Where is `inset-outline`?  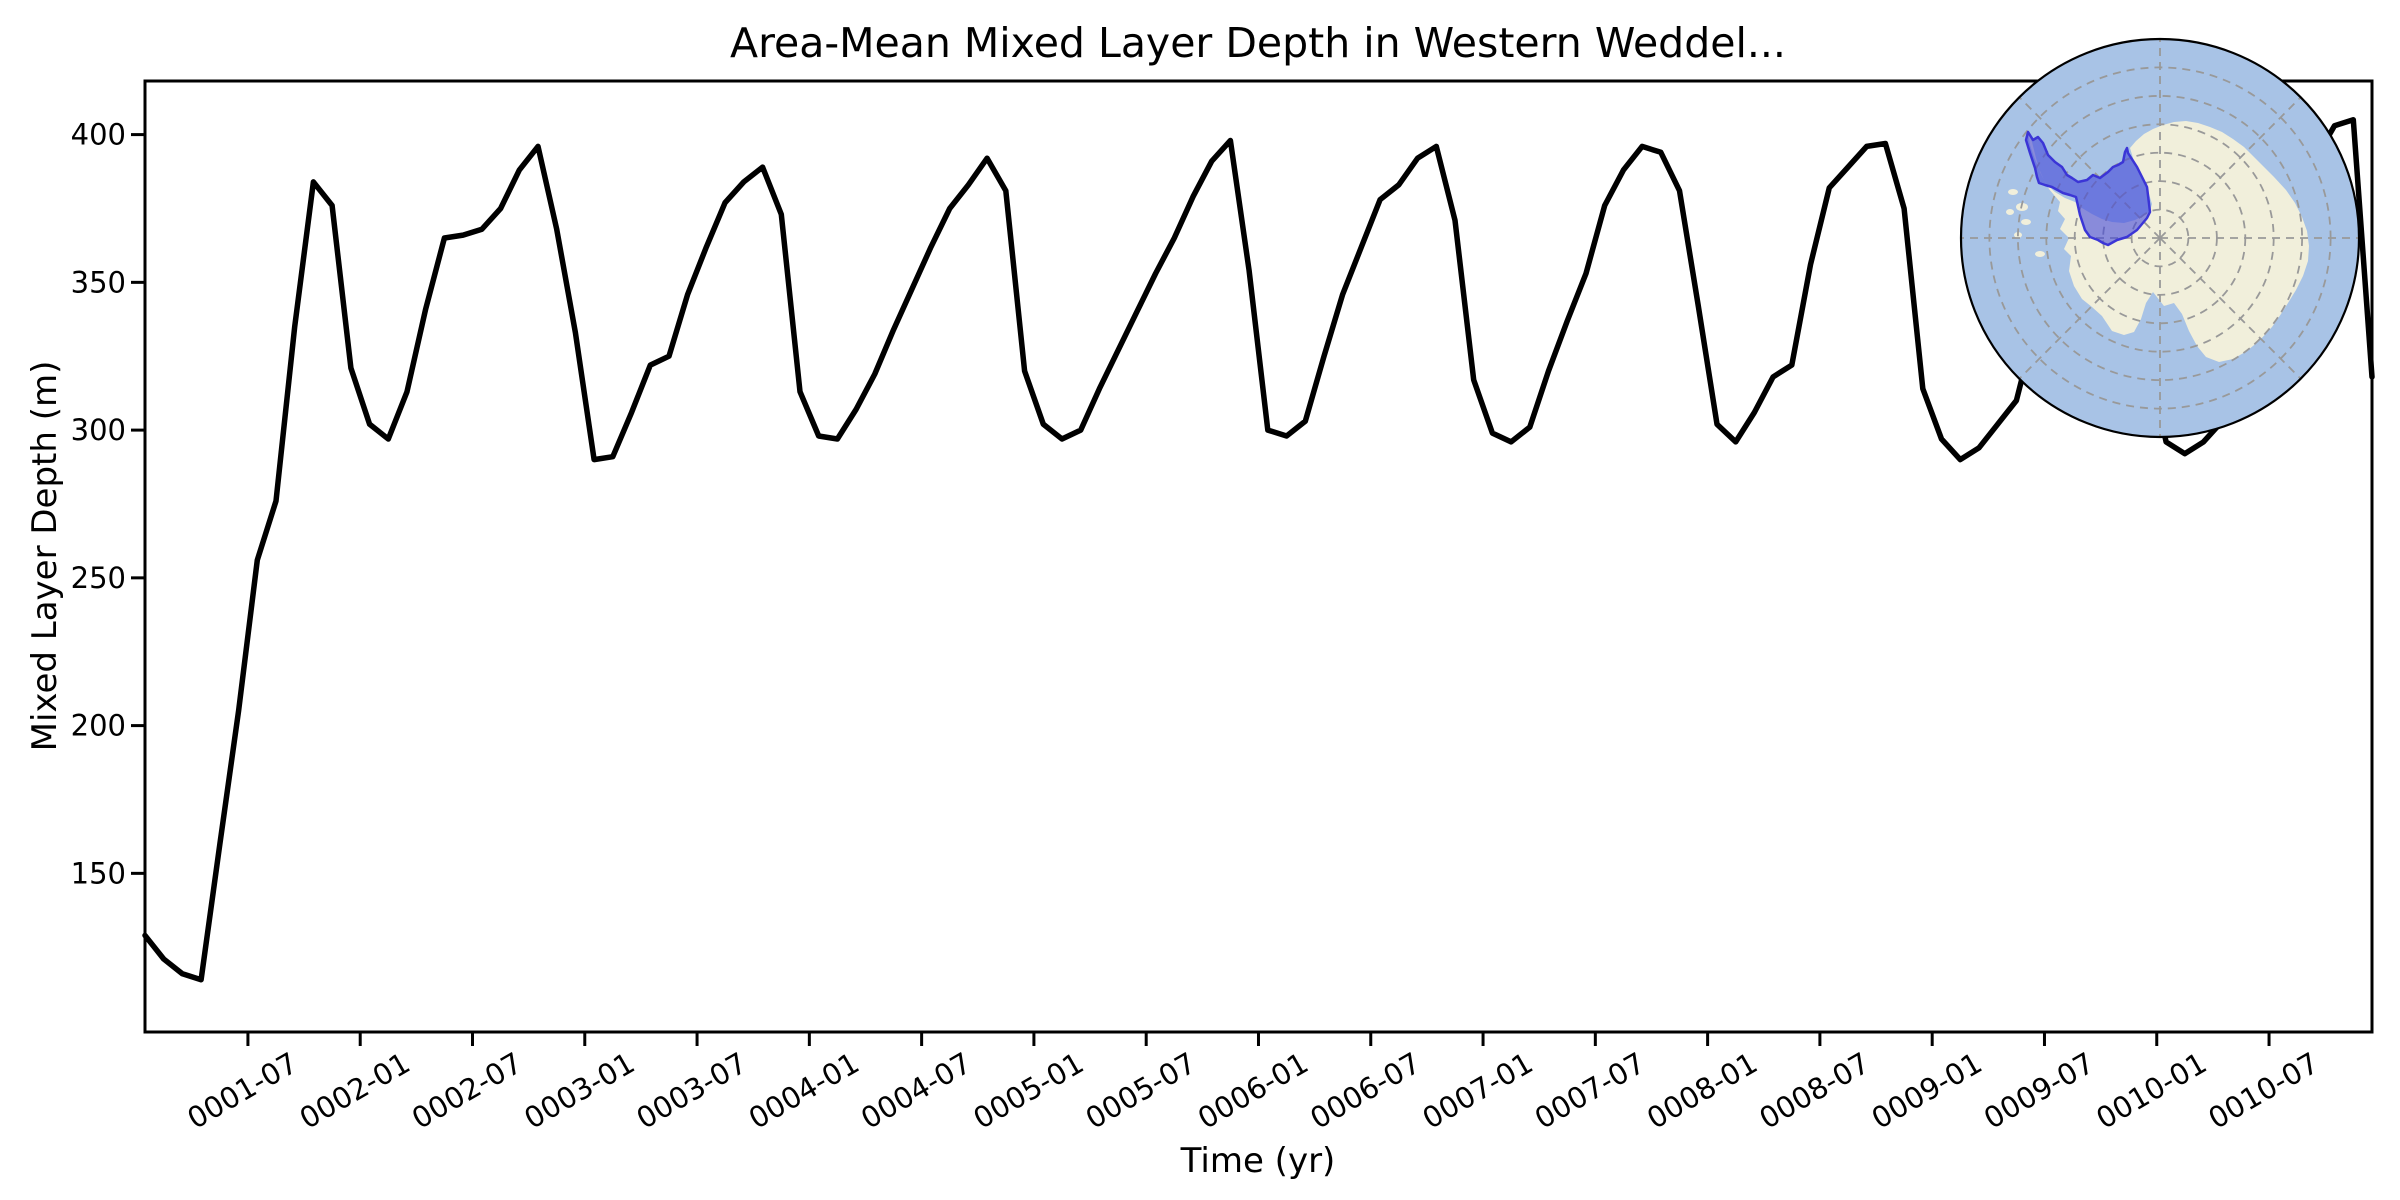
inset-outline is located at coordinates (2160, 238).